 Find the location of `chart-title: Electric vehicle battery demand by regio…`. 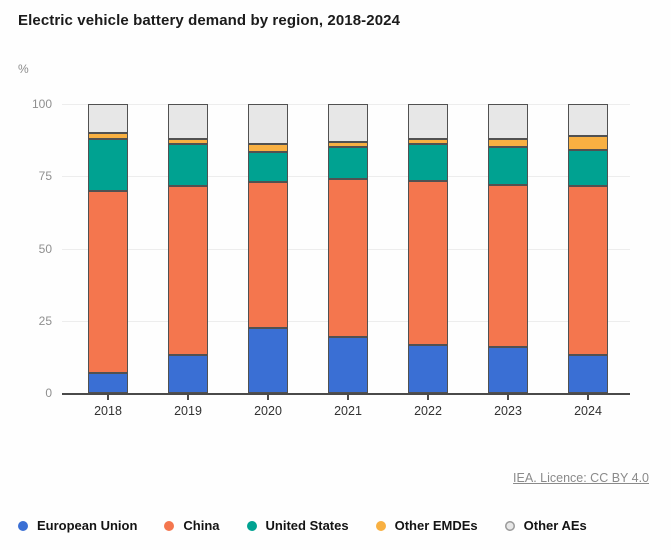

chart-title: Electric vehicle battery demand by regio… is located at coordinates (209, 20).